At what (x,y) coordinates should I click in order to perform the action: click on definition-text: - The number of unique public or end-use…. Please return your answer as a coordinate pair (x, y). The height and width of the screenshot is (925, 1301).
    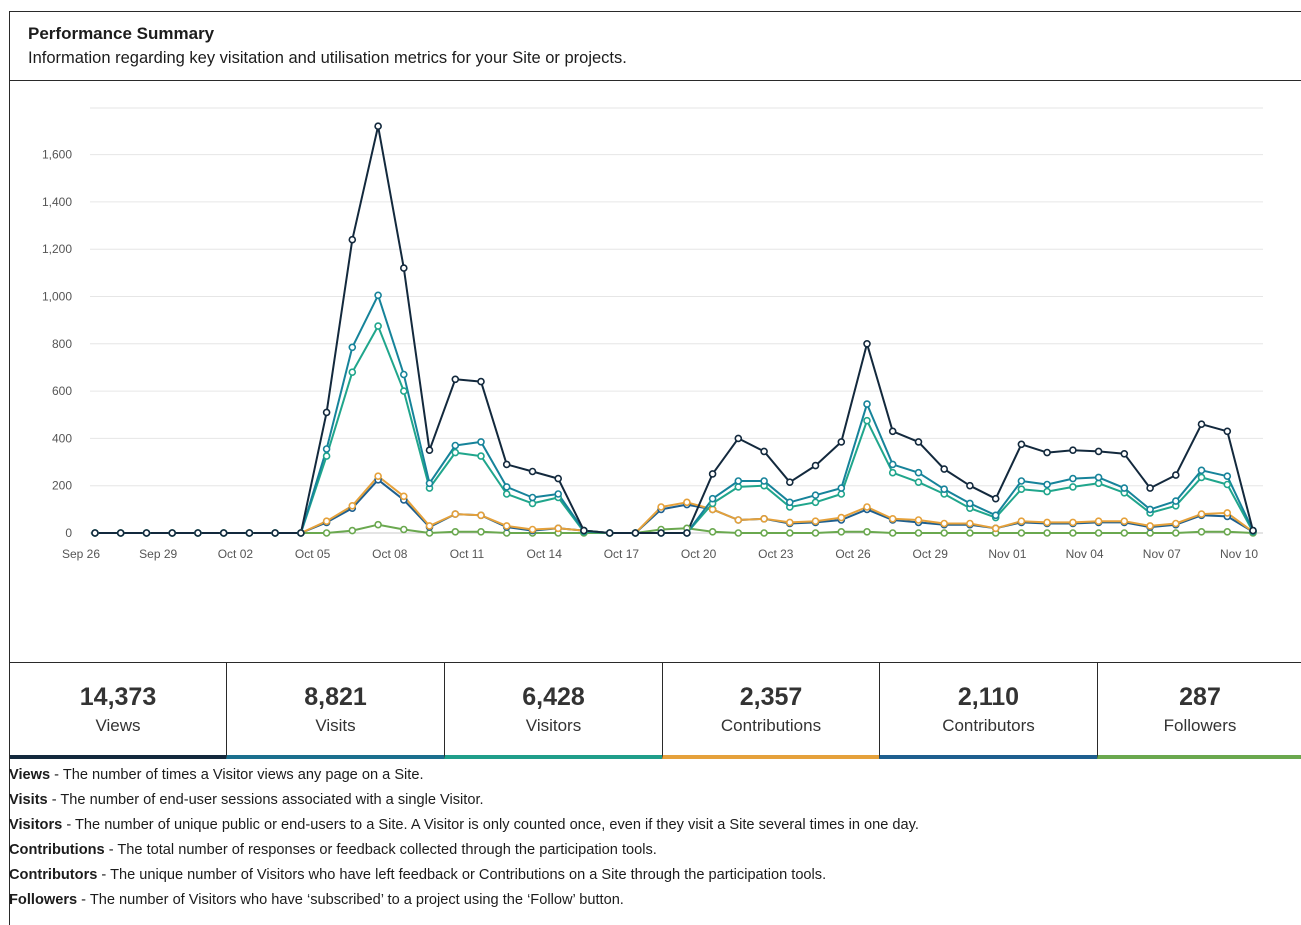
    Looking at the image, I should click on (490, 825).